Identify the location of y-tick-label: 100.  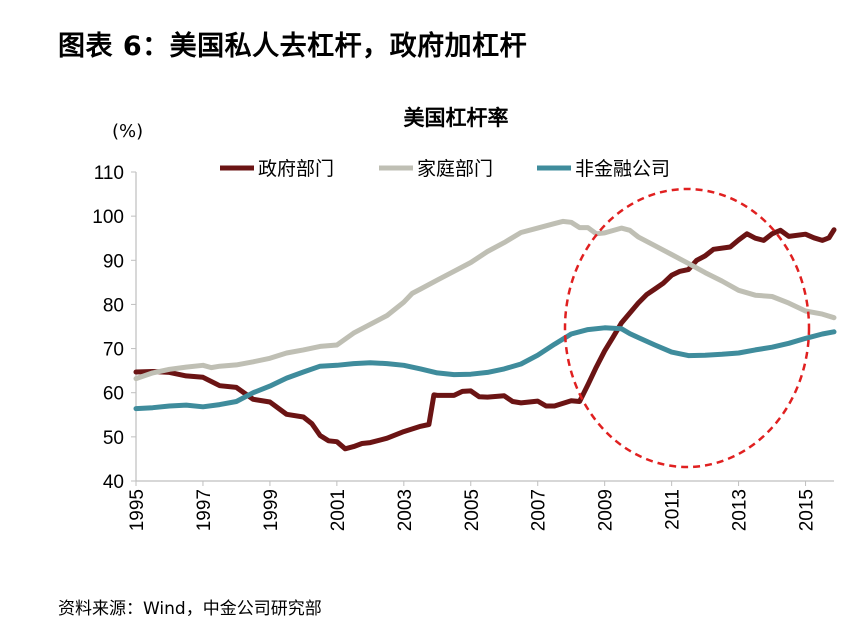
(108, 217).